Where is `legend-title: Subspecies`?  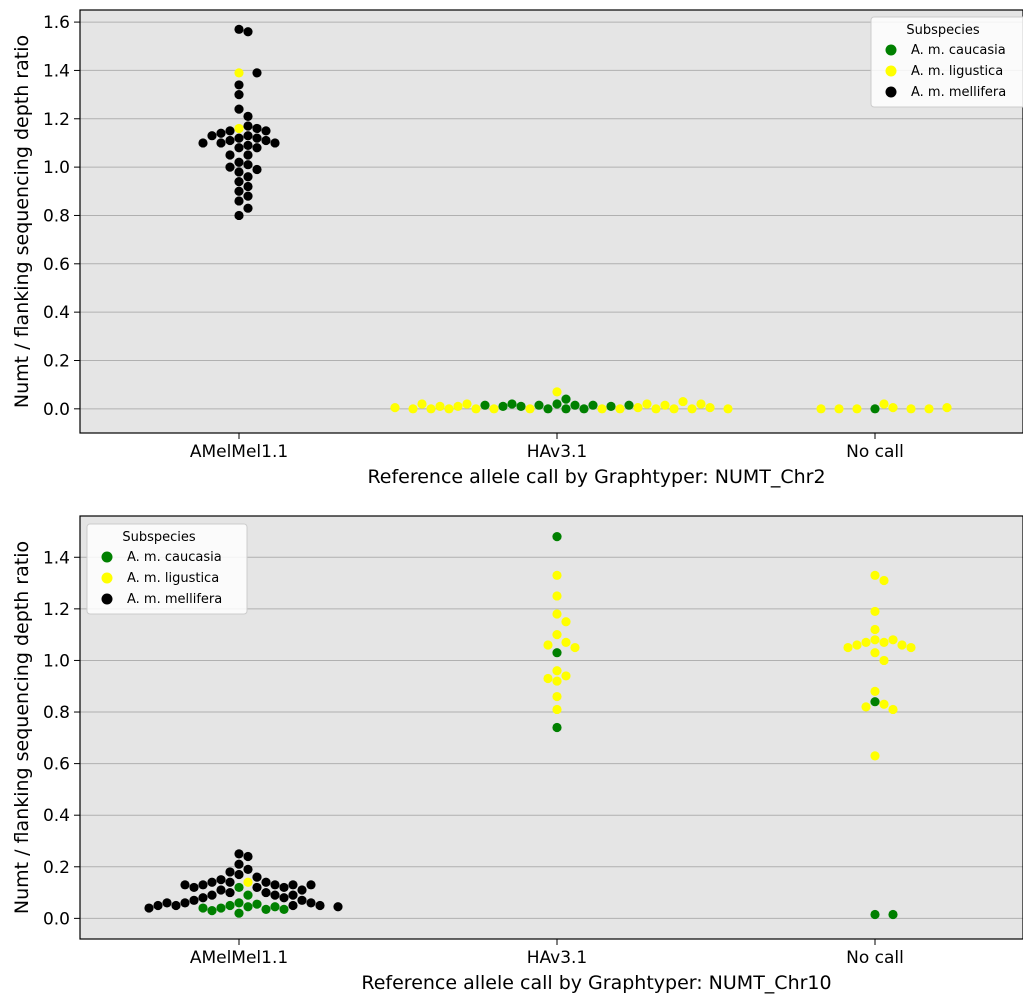 legend-title: Subspecies is located at coordinates (159, 537).